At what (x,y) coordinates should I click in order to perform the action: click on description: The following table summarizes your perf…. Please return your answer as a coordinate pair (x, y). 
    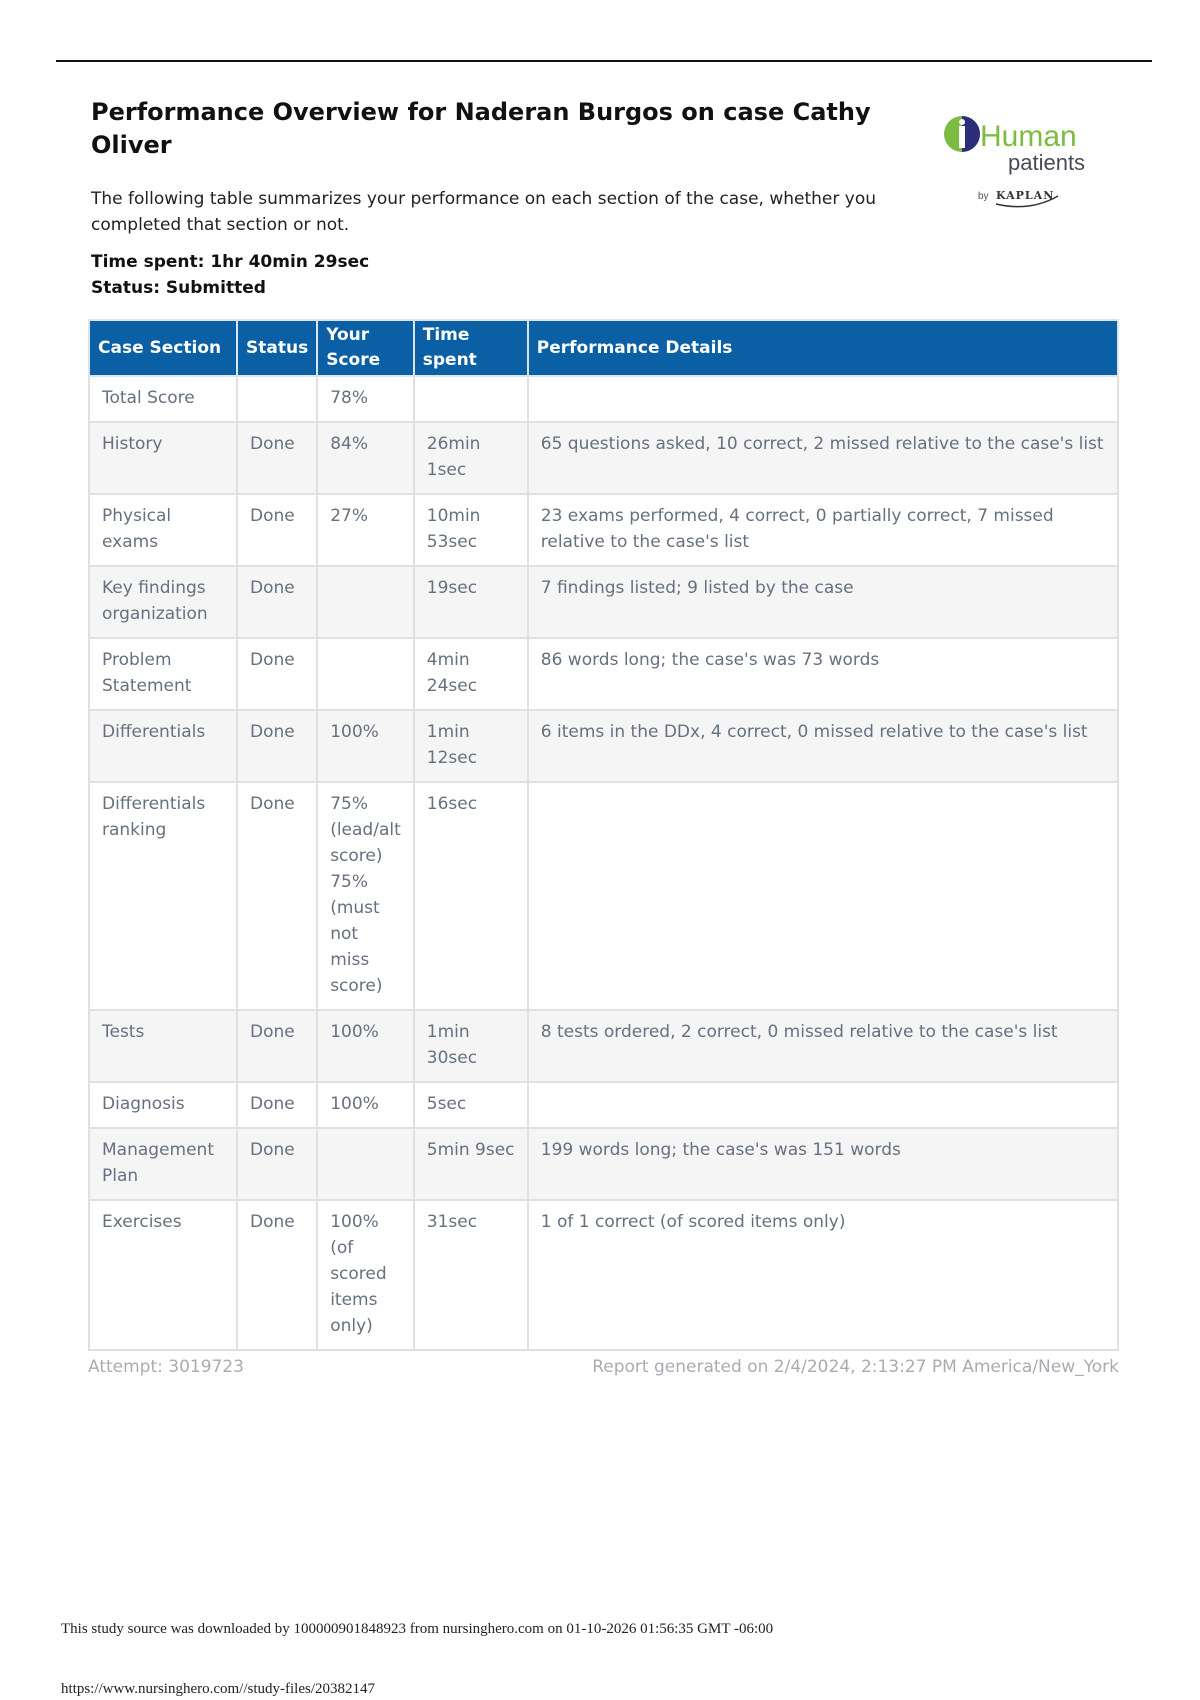
    Looking at the image, I should click on (483, 212).